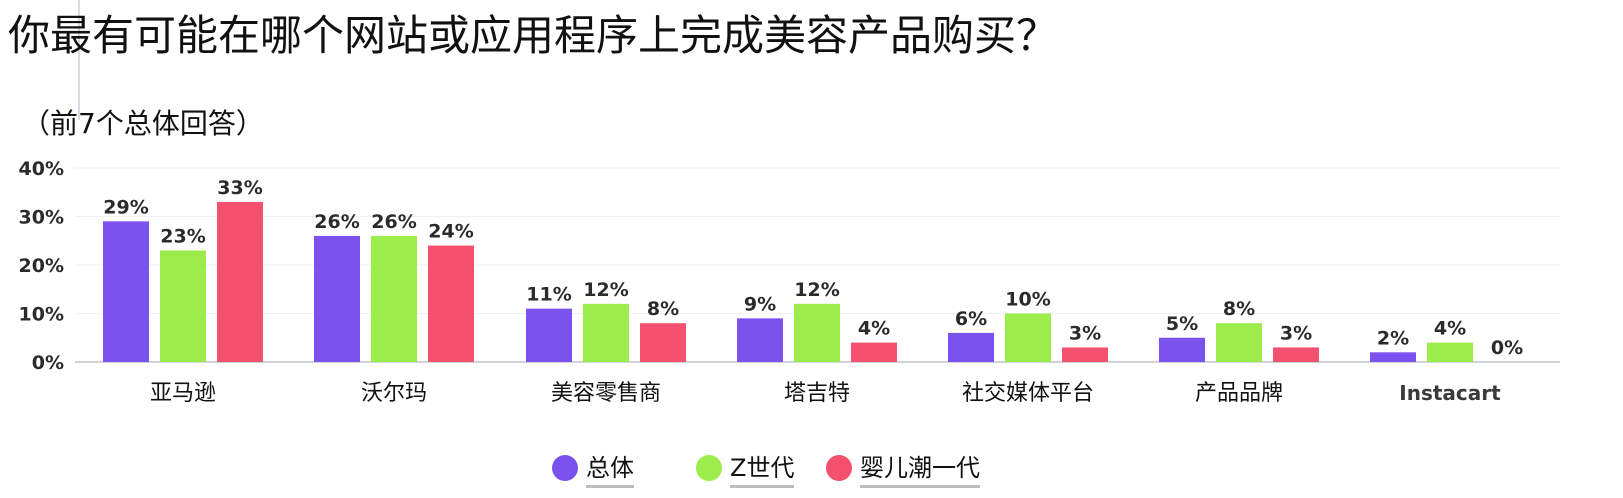 The height and width of the screenshot is (498, 1623). What do you see at coordinates (533, 35) in the screenshot?
I see `page-title: 你最有可能在哪个网站或应用程序上完成美容产品购买？` at bounding box center [533, 35].